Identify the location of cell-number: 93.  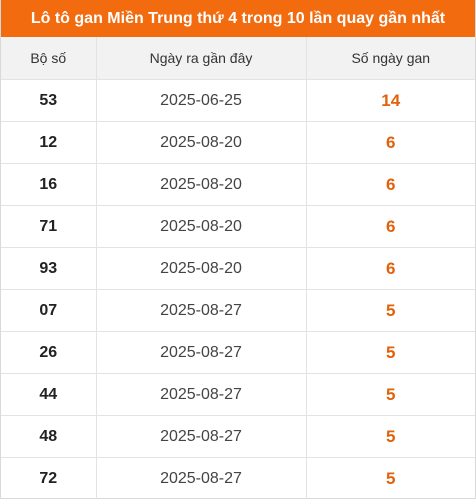
(49, 268).